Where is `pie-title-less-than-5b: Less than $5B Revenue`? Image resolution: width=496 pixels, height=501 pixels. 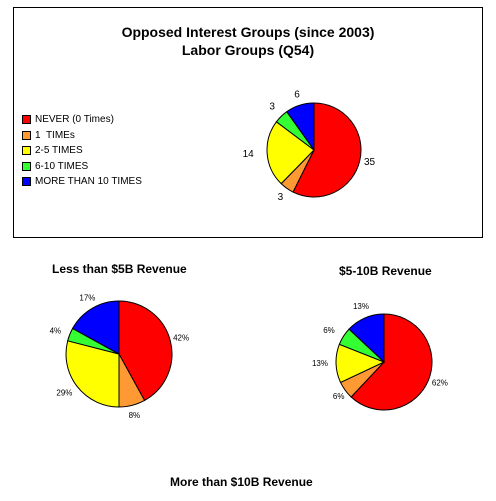
pie-title-less-than-5b: Less than $5B Revenue is located at coordinates (119, 269).